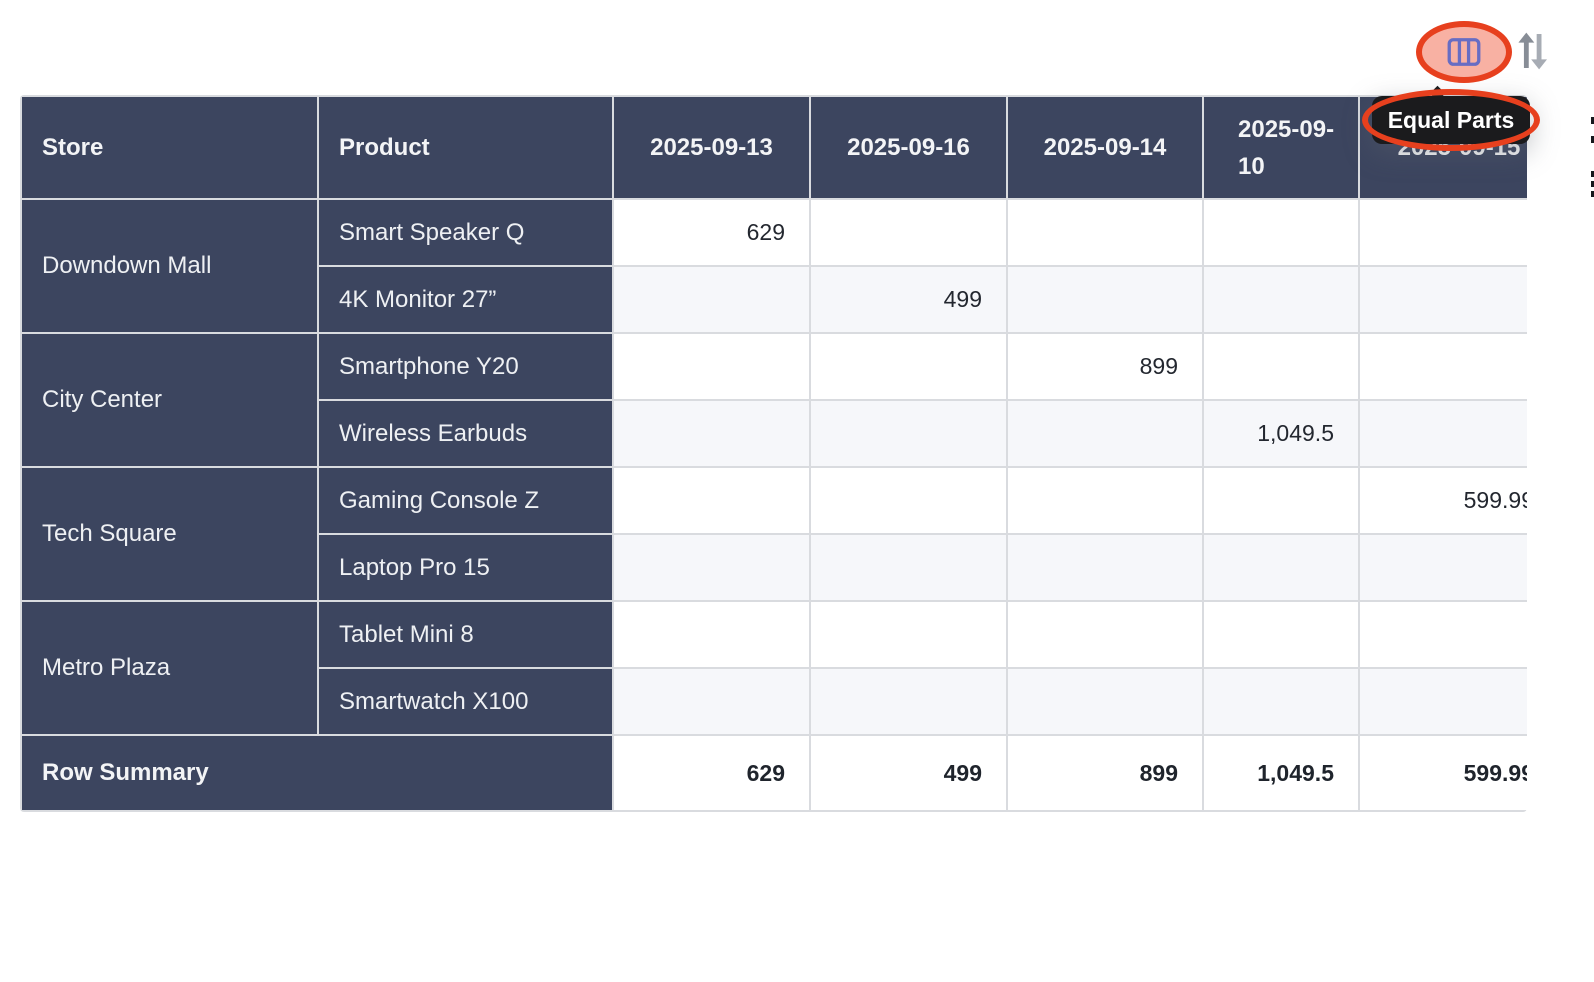 The width and height of the screenshot is (1594, 982). I want to click on product-cell: Wireless Earbuds, so click(465, 433).